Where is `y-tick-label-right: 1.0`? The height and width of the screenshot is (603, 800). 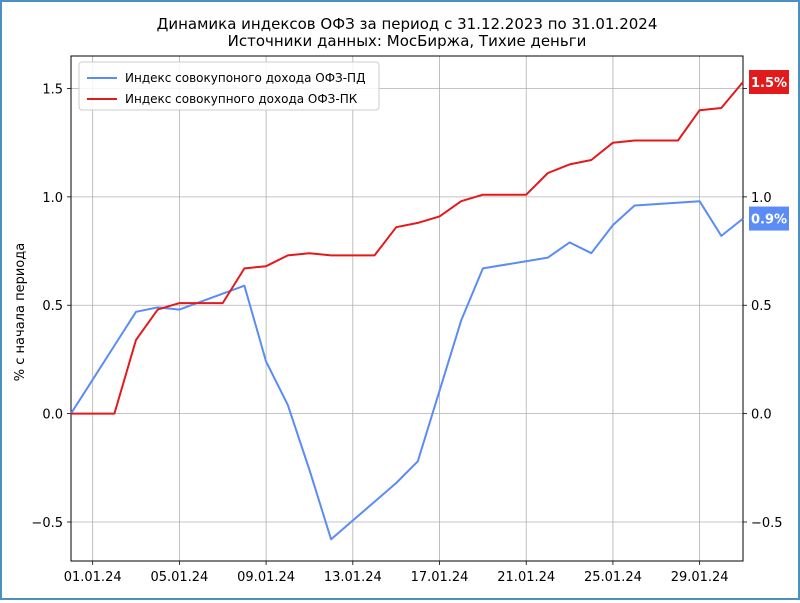 y-tick-label-right: 1.0 is located at coordinates (761, 198).